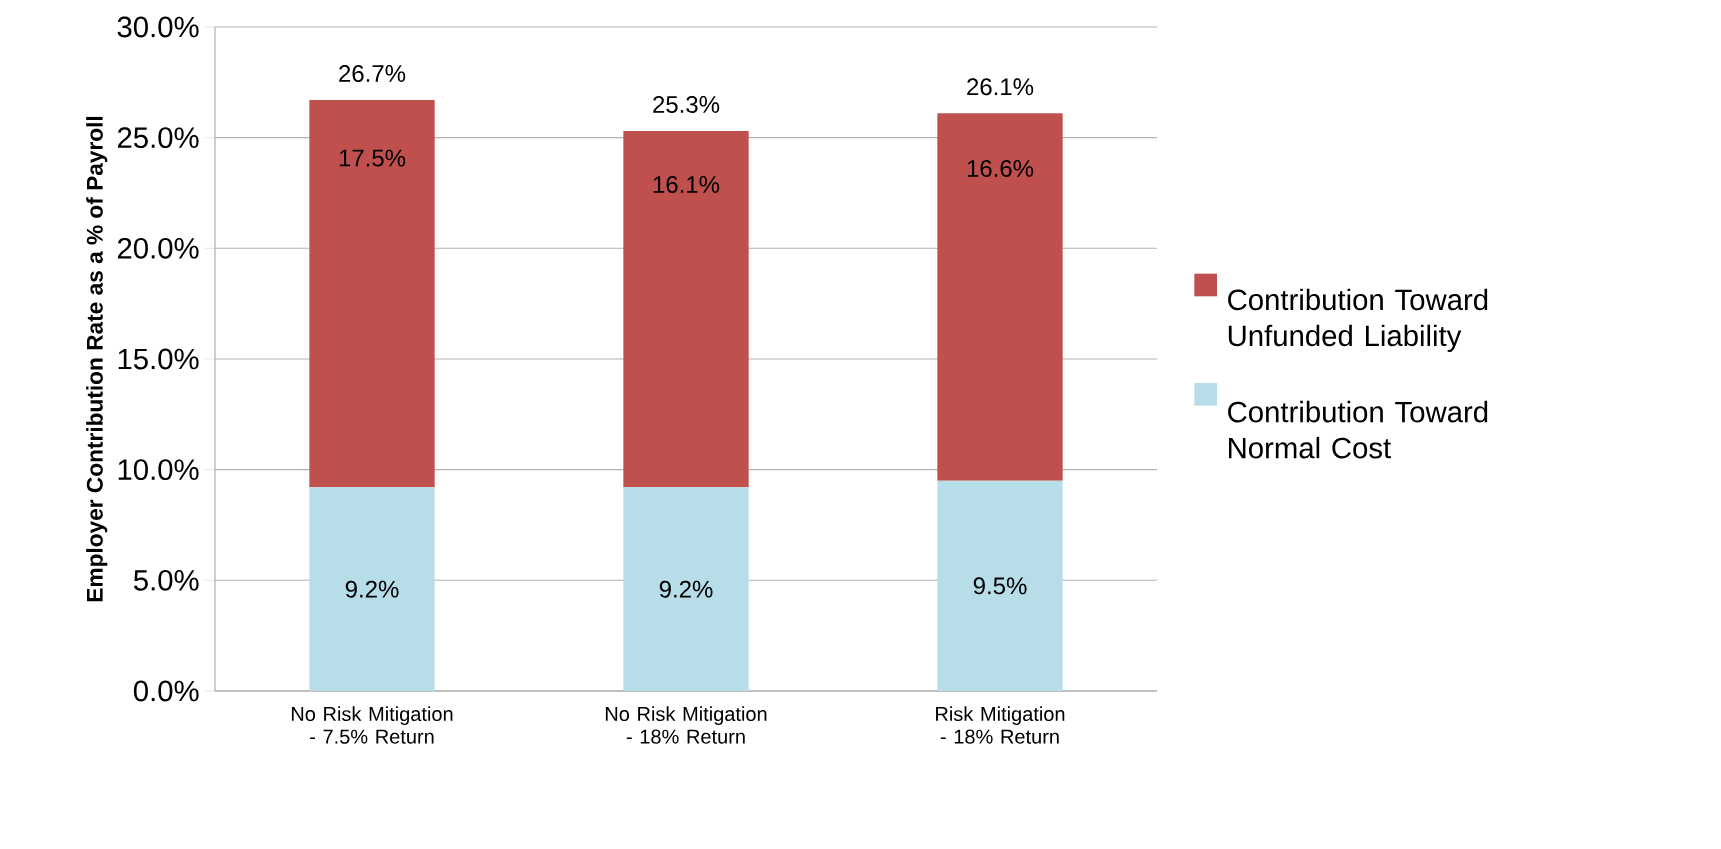  I want to click on y-tick-label: 5.0%, so click(166, 580).